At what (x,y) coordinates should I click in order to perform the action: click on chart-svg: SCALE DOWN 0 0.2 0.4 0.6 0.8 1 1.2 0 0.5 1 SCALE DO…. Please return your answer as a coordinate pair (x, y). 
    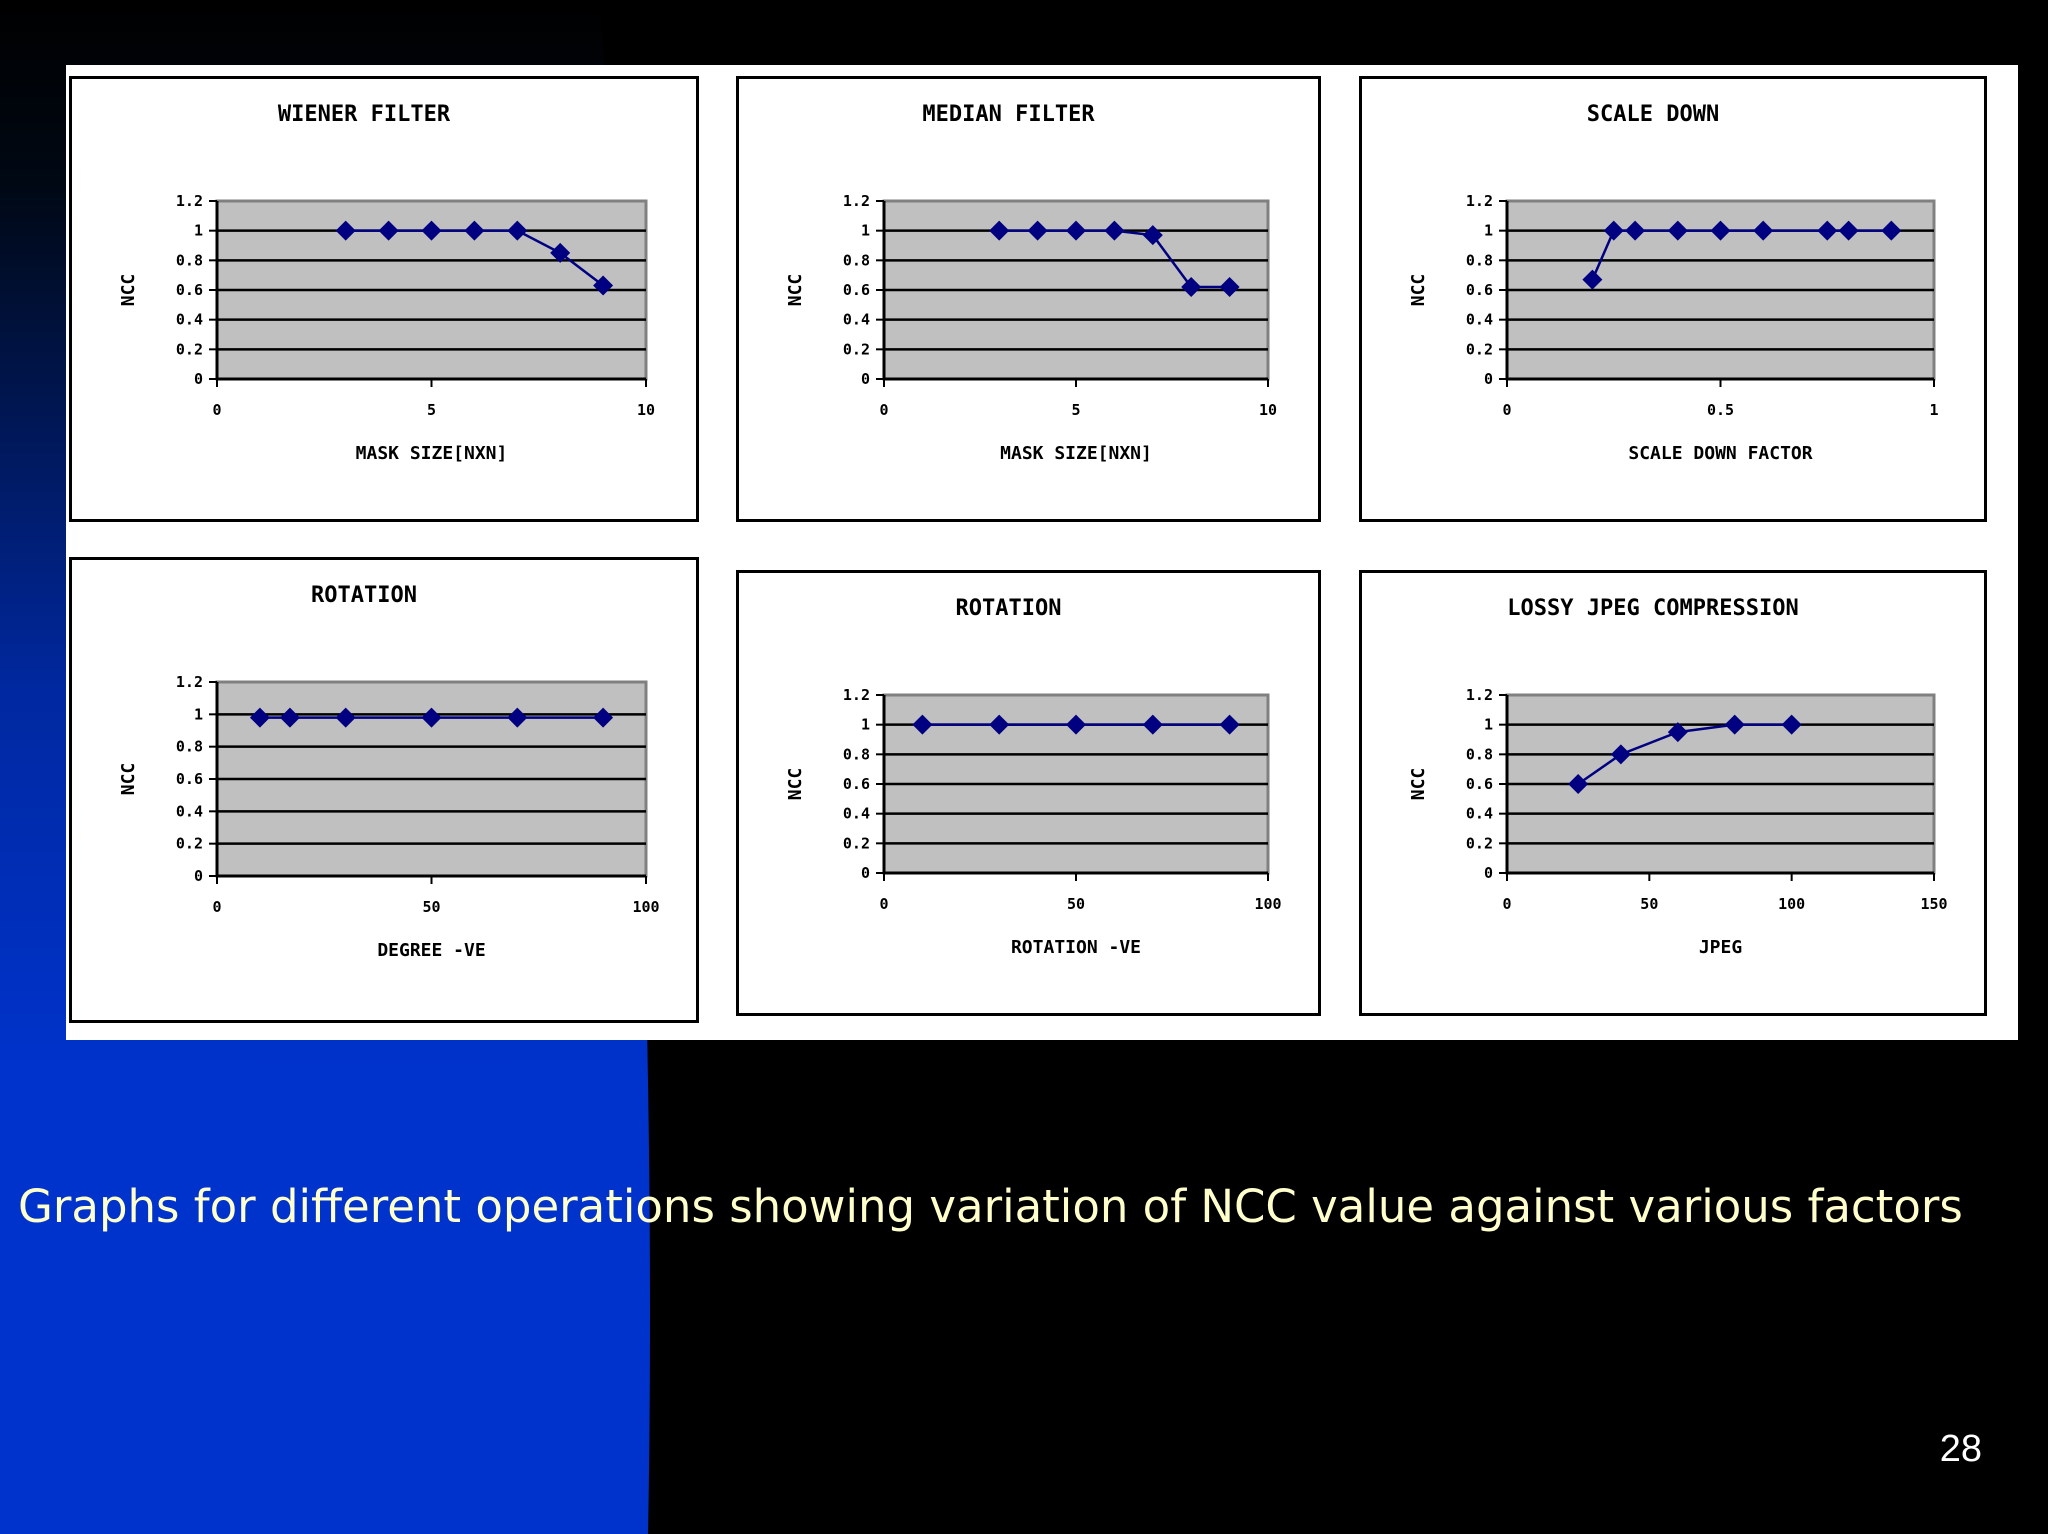
    Looking at the image, I should click on (1673, 283).